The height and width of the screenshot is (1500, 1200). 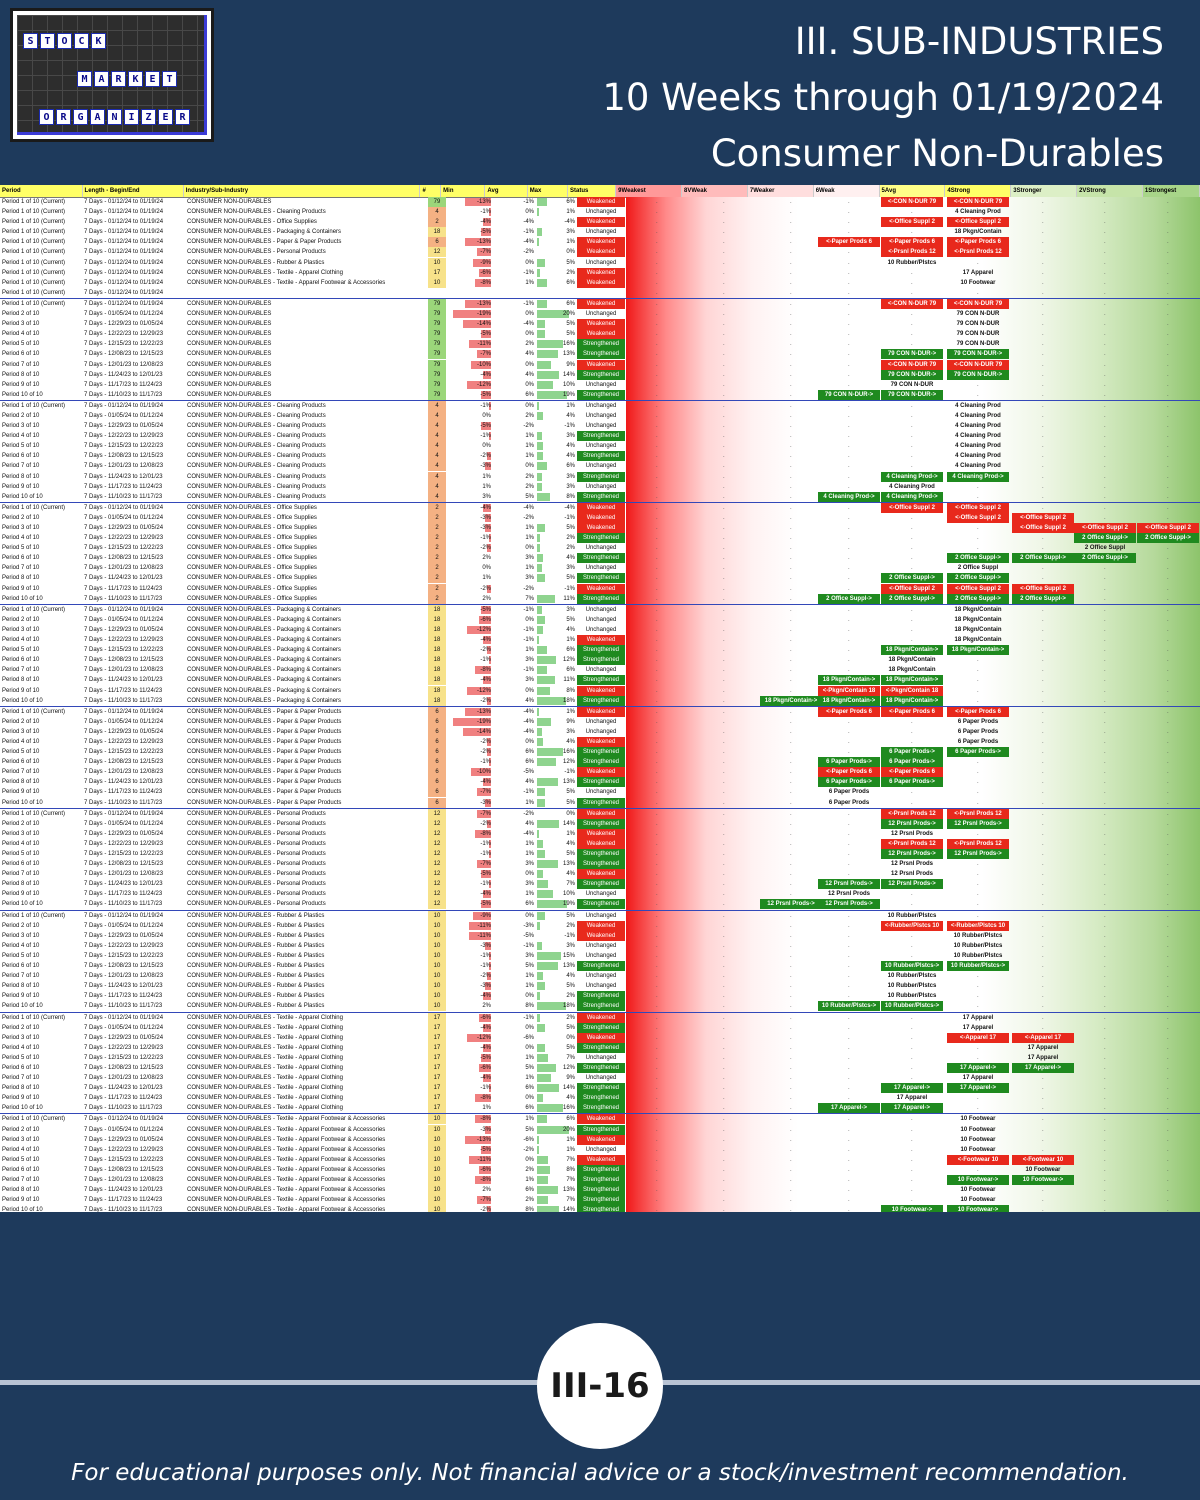 I want to click on industry-cell: CONSUMER NON-DURABLES, so click(x=307, y=395).